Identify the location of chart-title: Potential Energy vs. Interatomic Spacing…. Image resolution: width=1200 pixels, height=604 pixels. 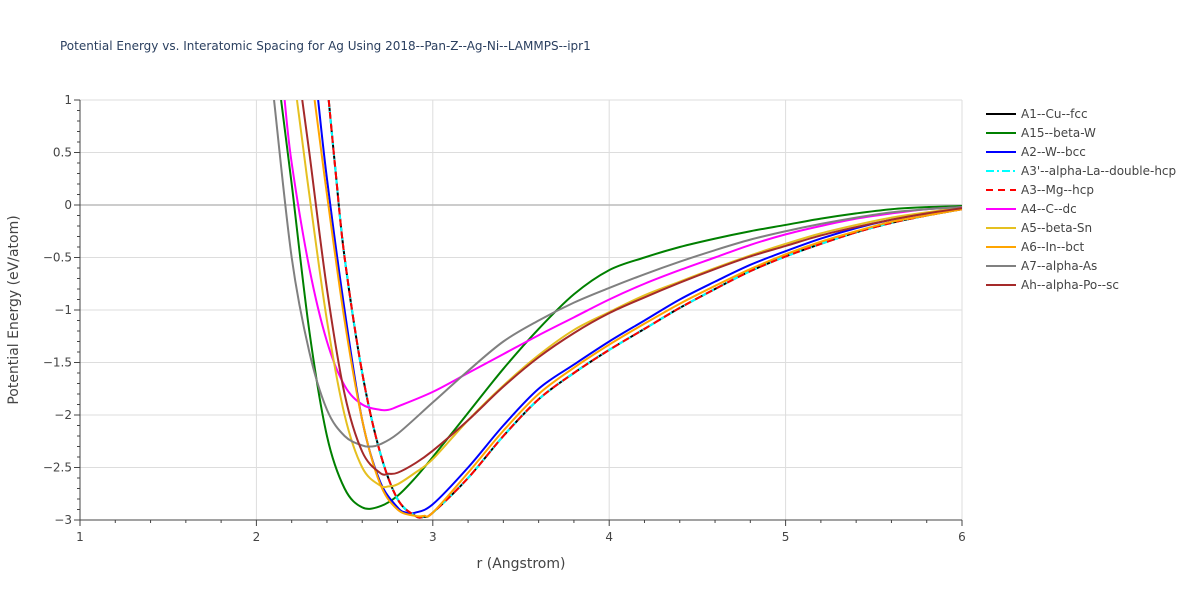
(325, 46).